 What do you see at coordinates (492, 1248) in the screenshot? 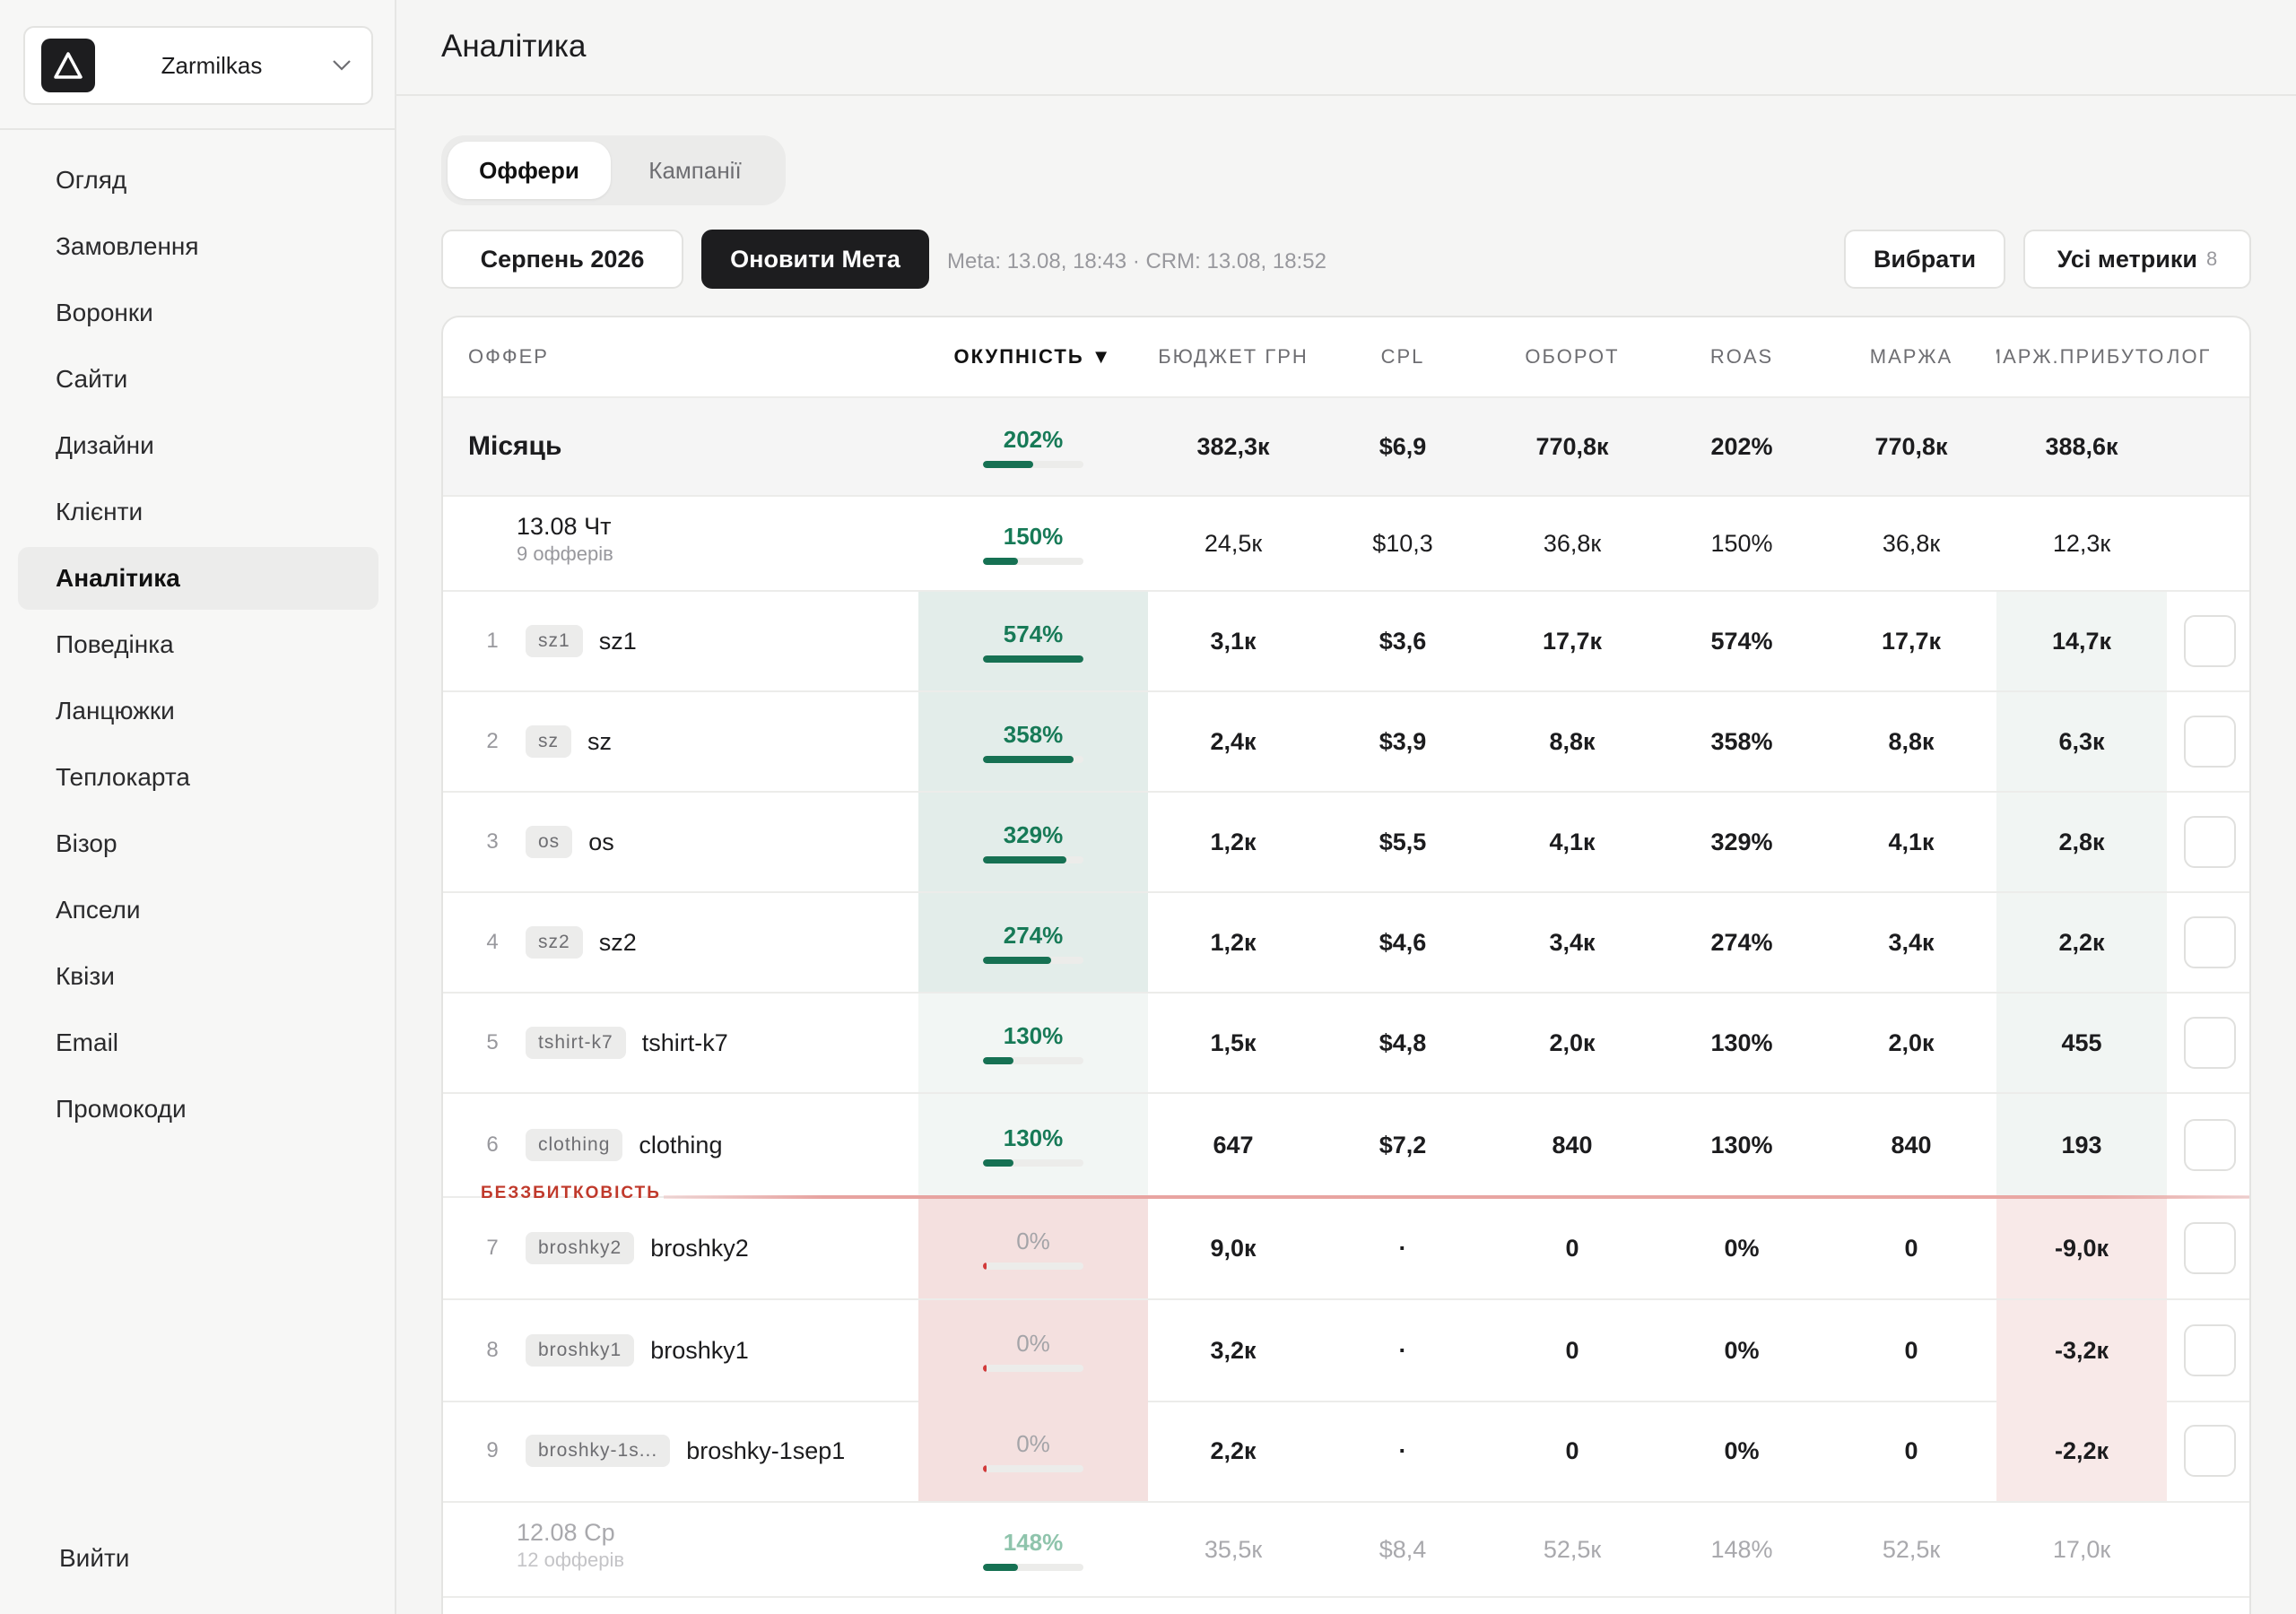
I see `row-number: 7` at bounding box center [492, 1248].